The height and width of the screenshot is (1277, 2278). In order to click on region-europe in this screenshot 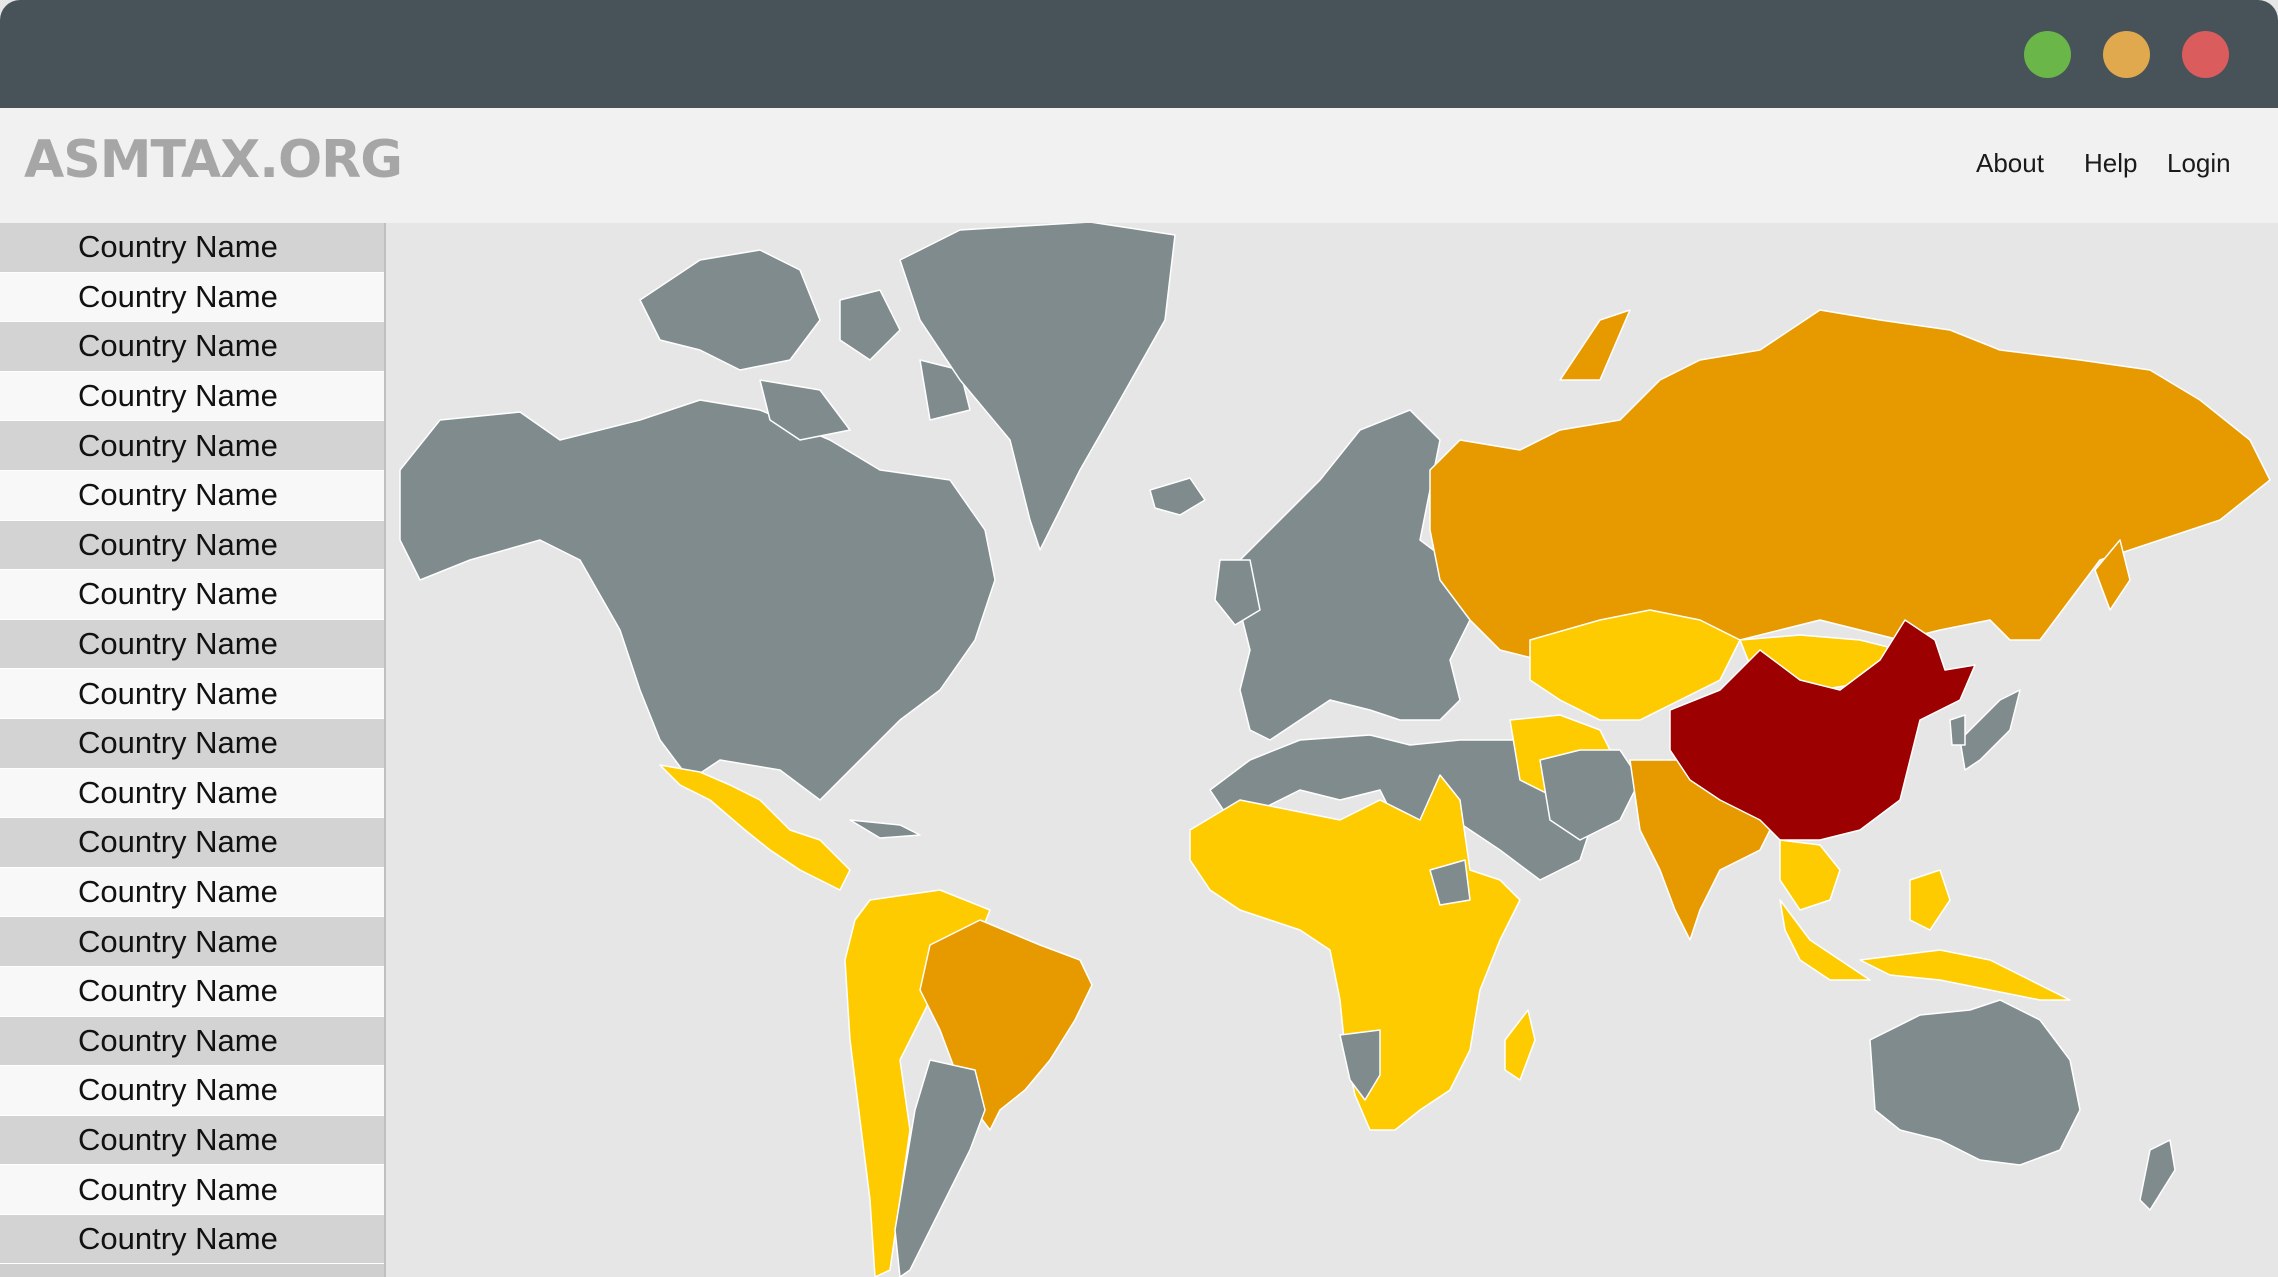, I will do `click(1342, 575)`.